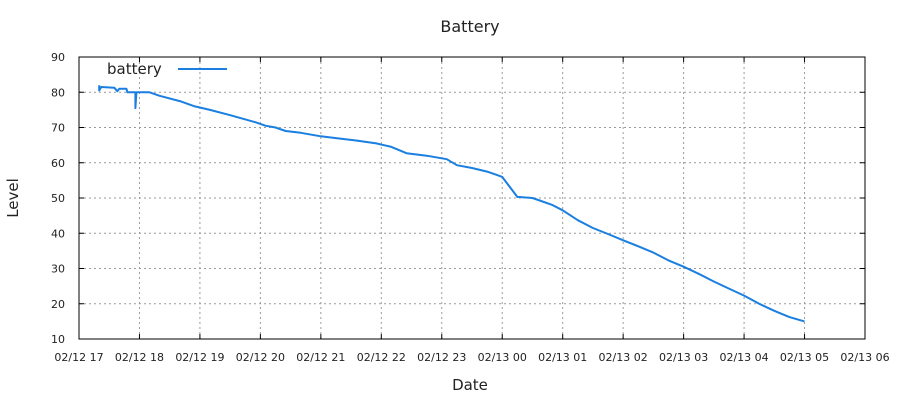  What do you see at coordinates (381, 357) in the screenshot?
I see `x-tick-label: 02/12 22` at bounding box center [381, 357].